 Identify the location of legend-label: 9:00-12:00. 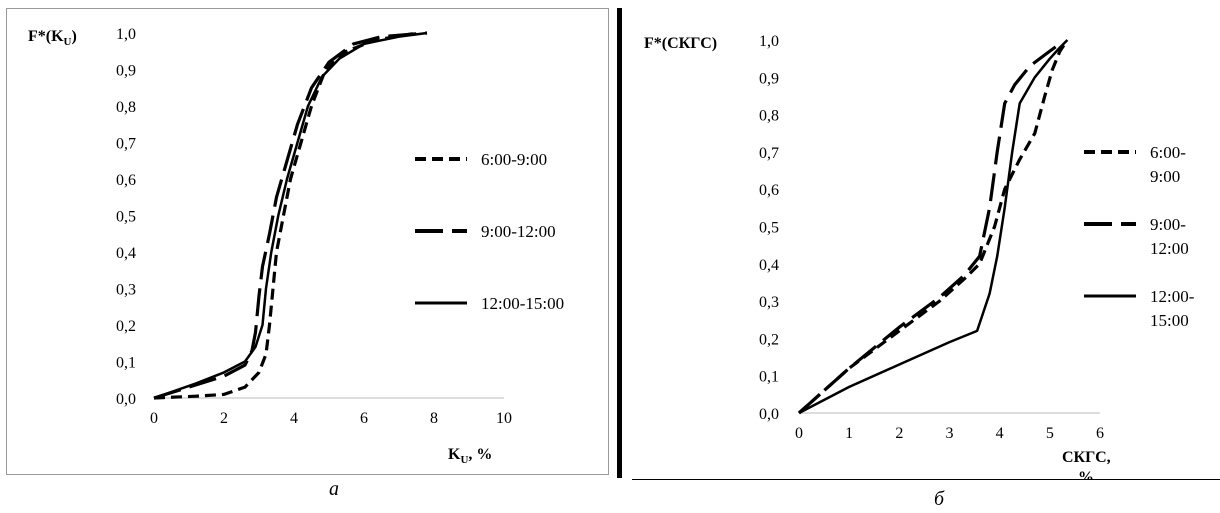
(518, 231).